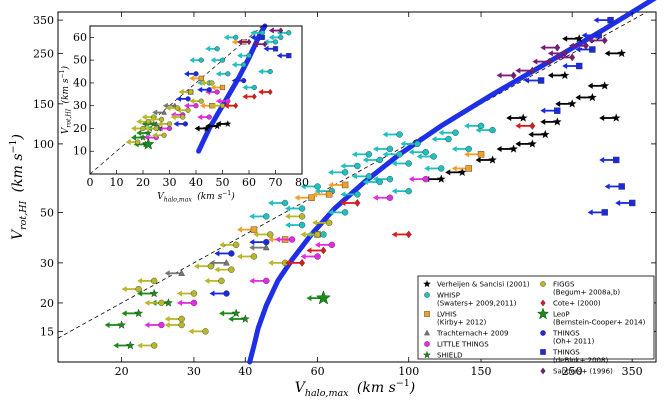  What do you see at coordinates (577, 304) in the screenshot?
I see `legend-label: Cote+ (2000)` at bounding box center [577, 304].